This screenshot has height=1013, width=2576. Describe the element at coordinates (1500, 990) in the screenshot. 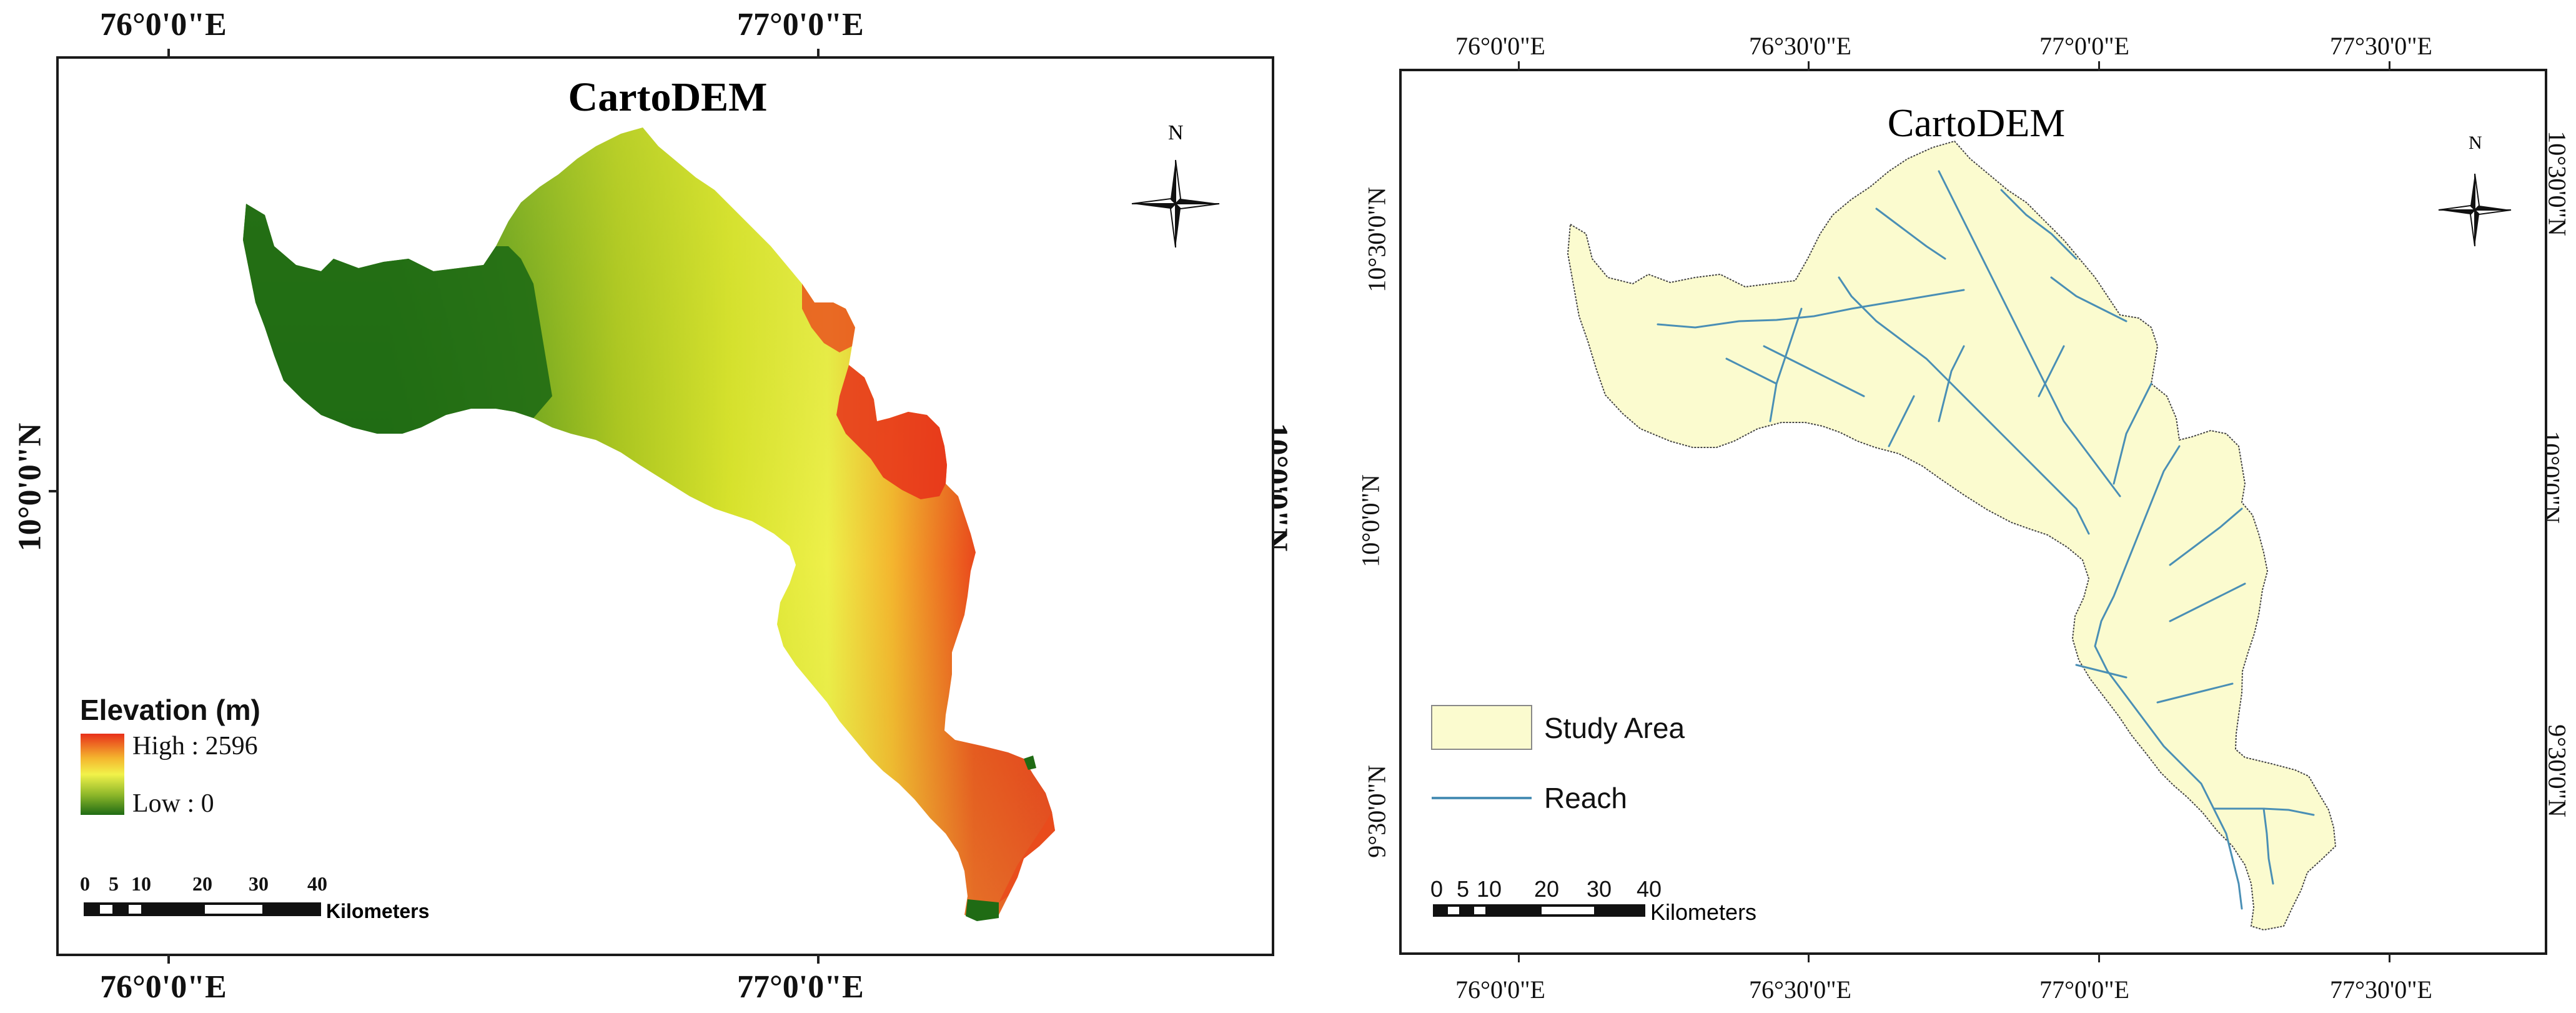

I see `right-bottom-lon-label: 76°0'0"E` at that location.